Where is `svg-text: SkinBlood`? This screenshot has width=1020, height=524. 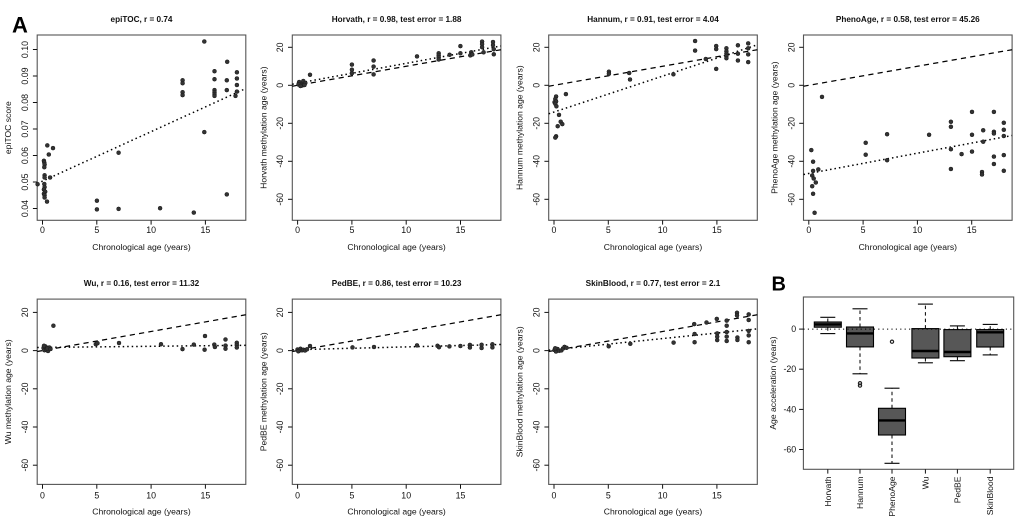
svg-text: SkinBlood is located at coordinates (990, 495).